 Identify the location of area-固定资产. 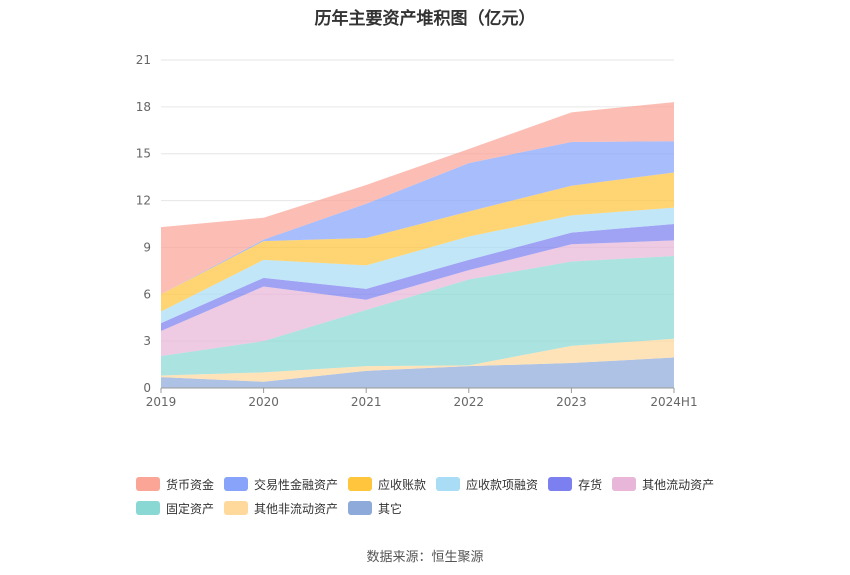
(417, 316).